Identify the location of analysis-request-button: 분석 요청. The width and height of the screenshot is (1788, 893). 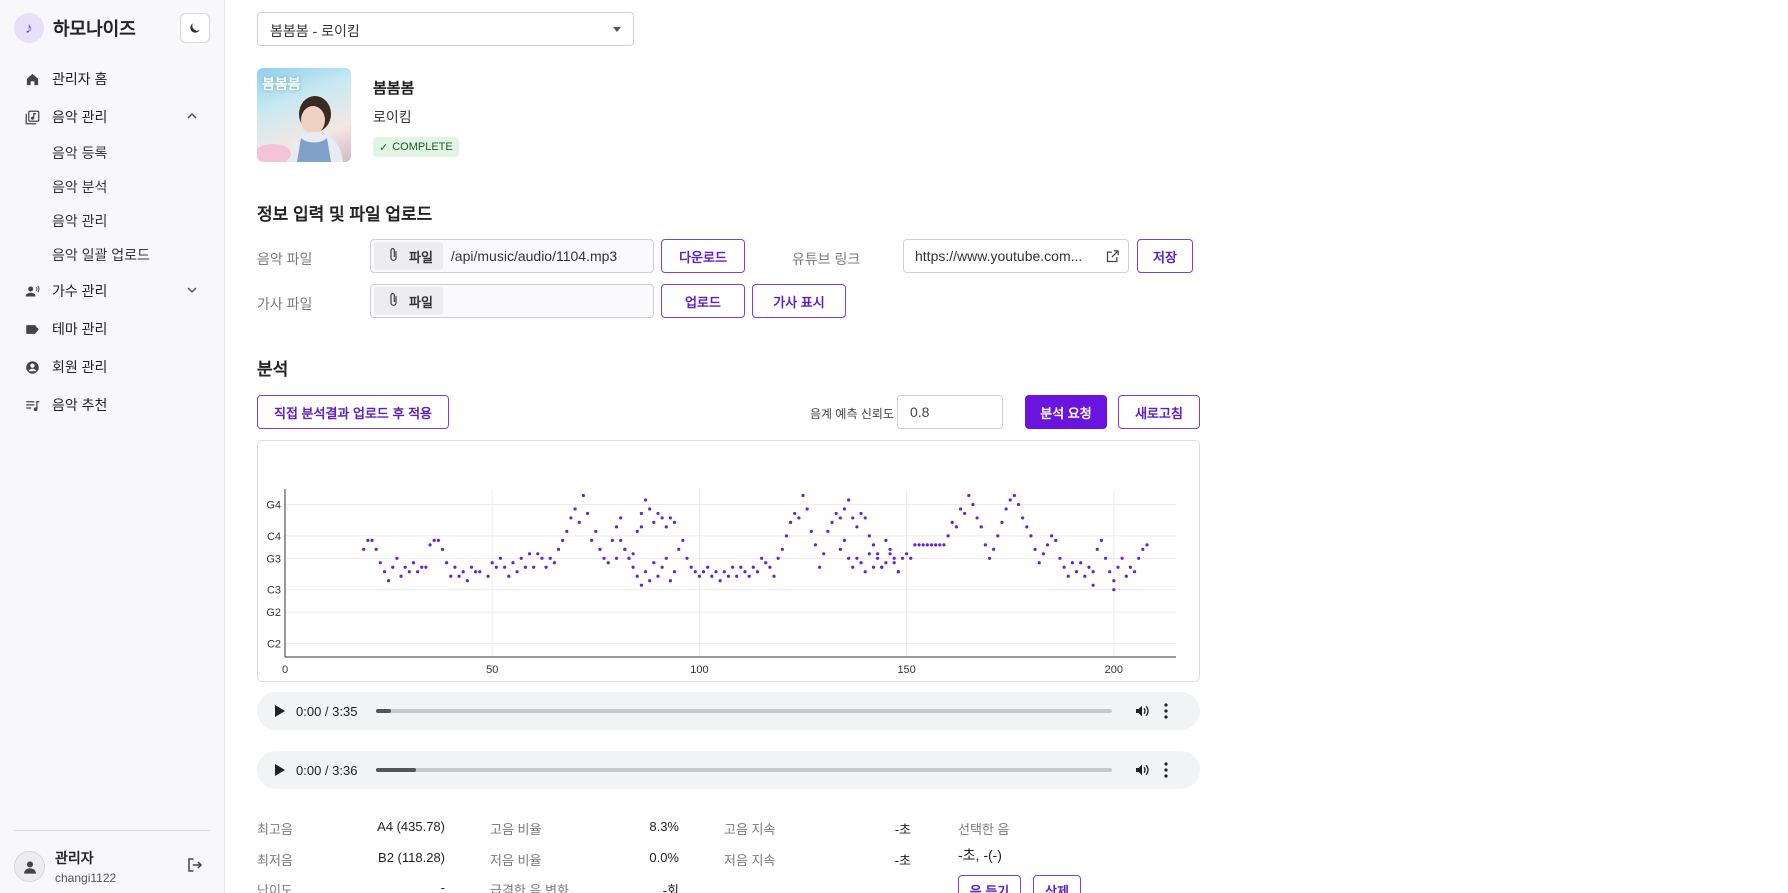
(1066, 412).